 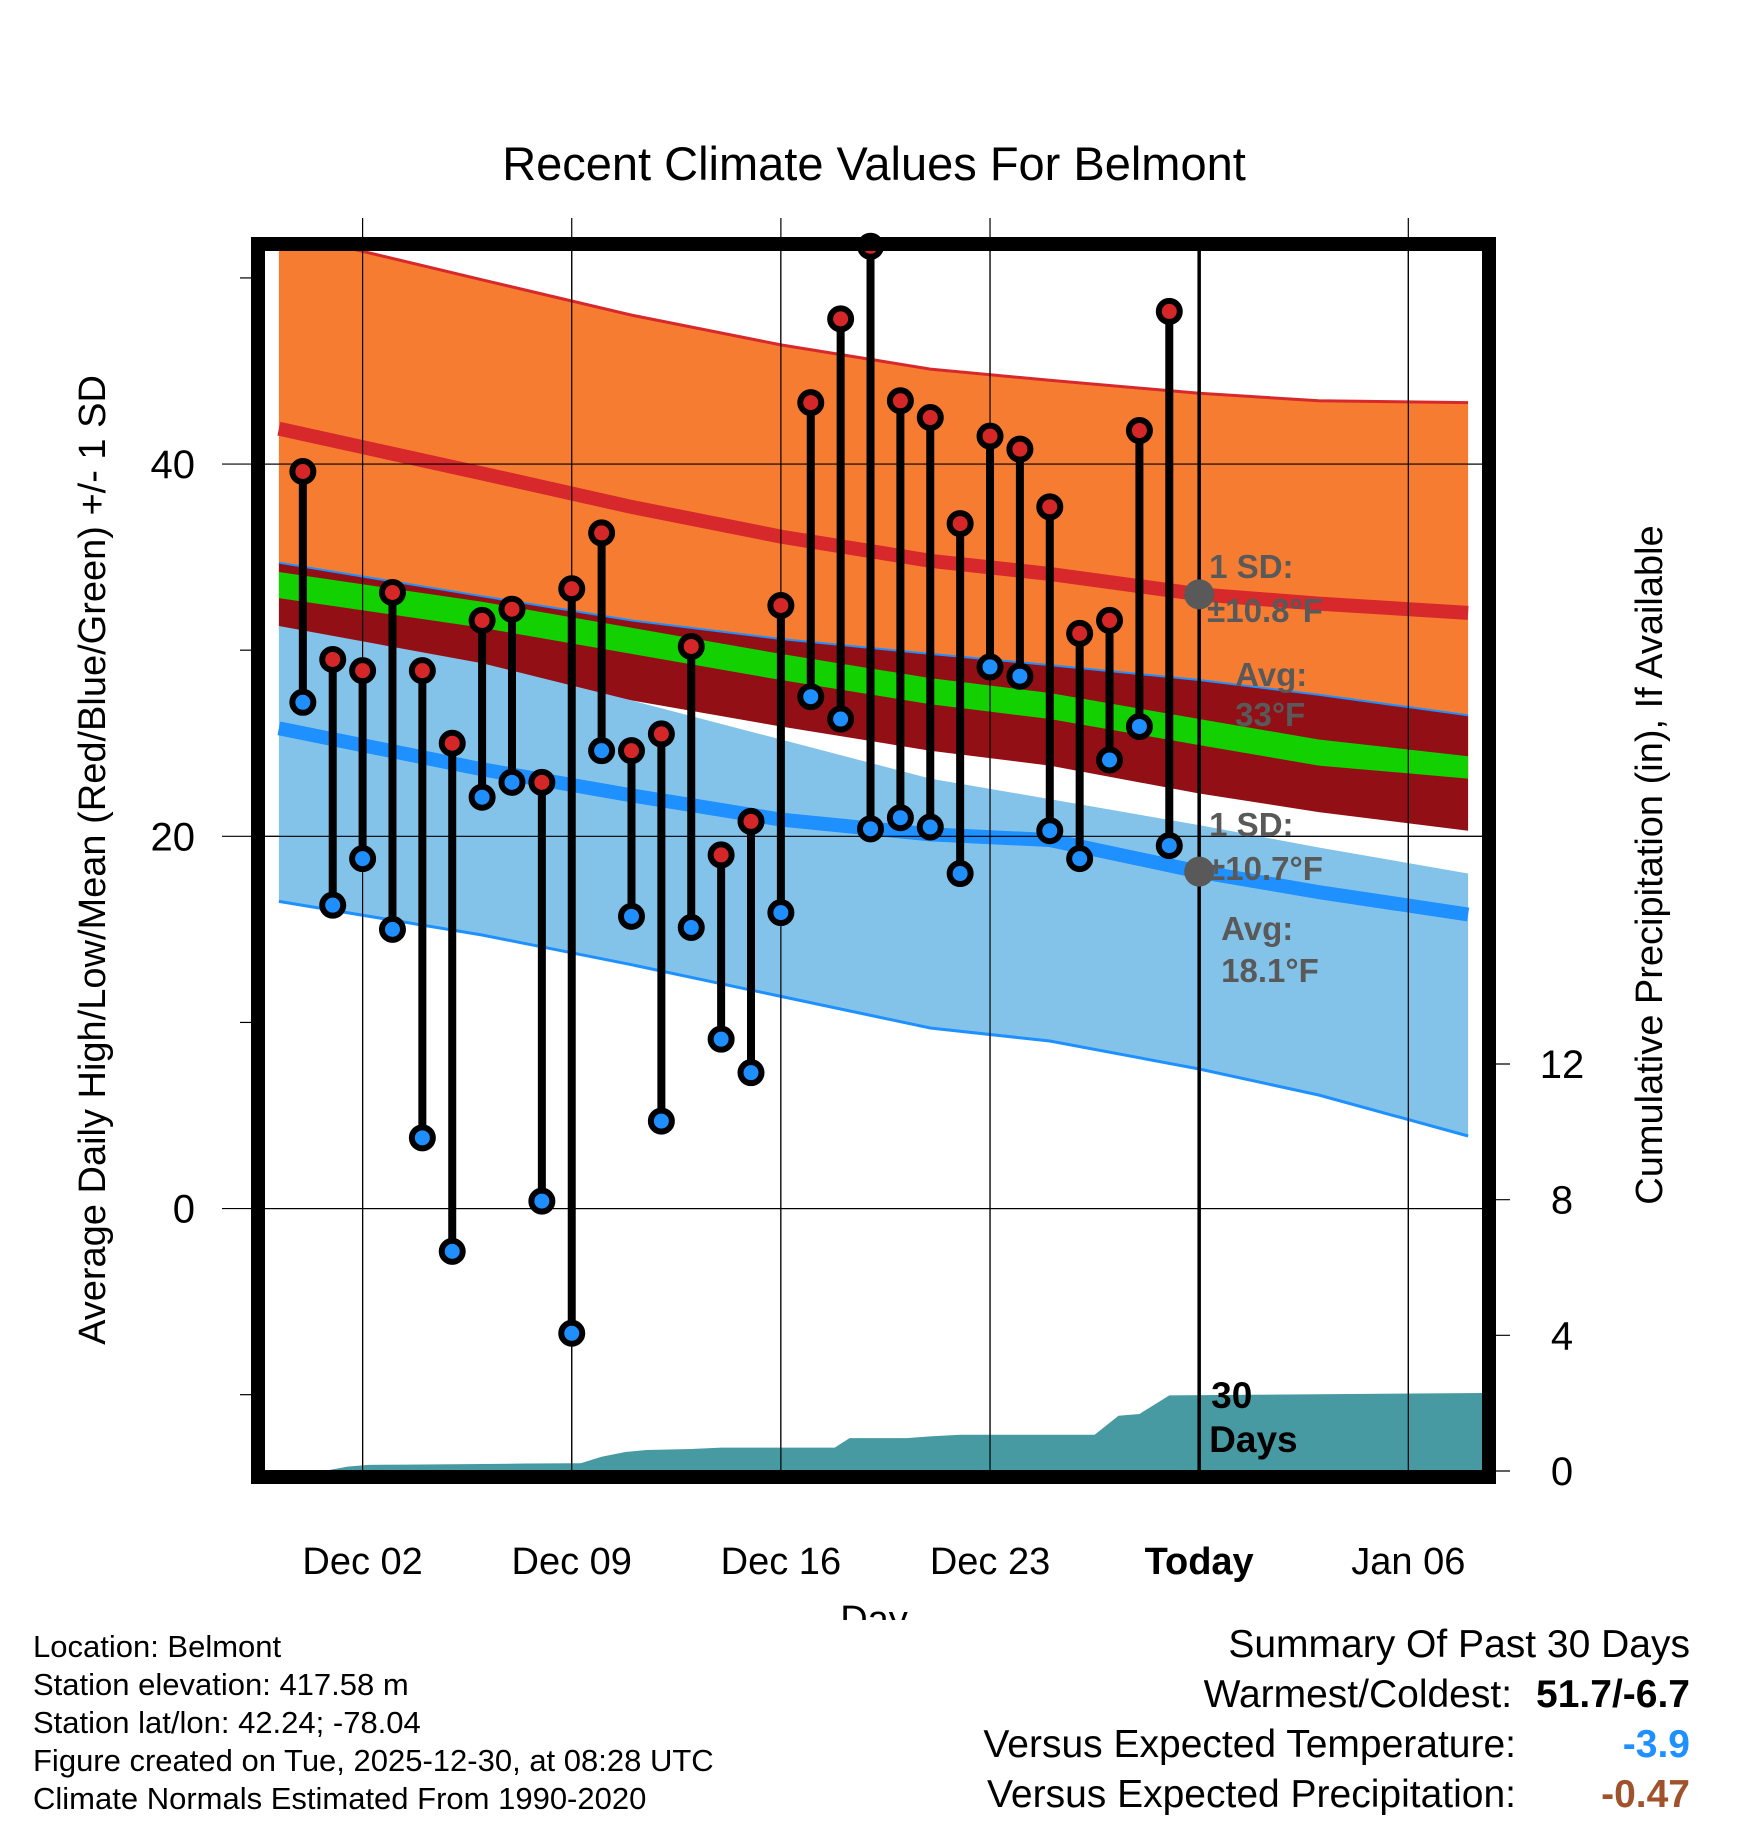 I want to click on low-avg-label: Avg:, so click(x=1257, y=928).